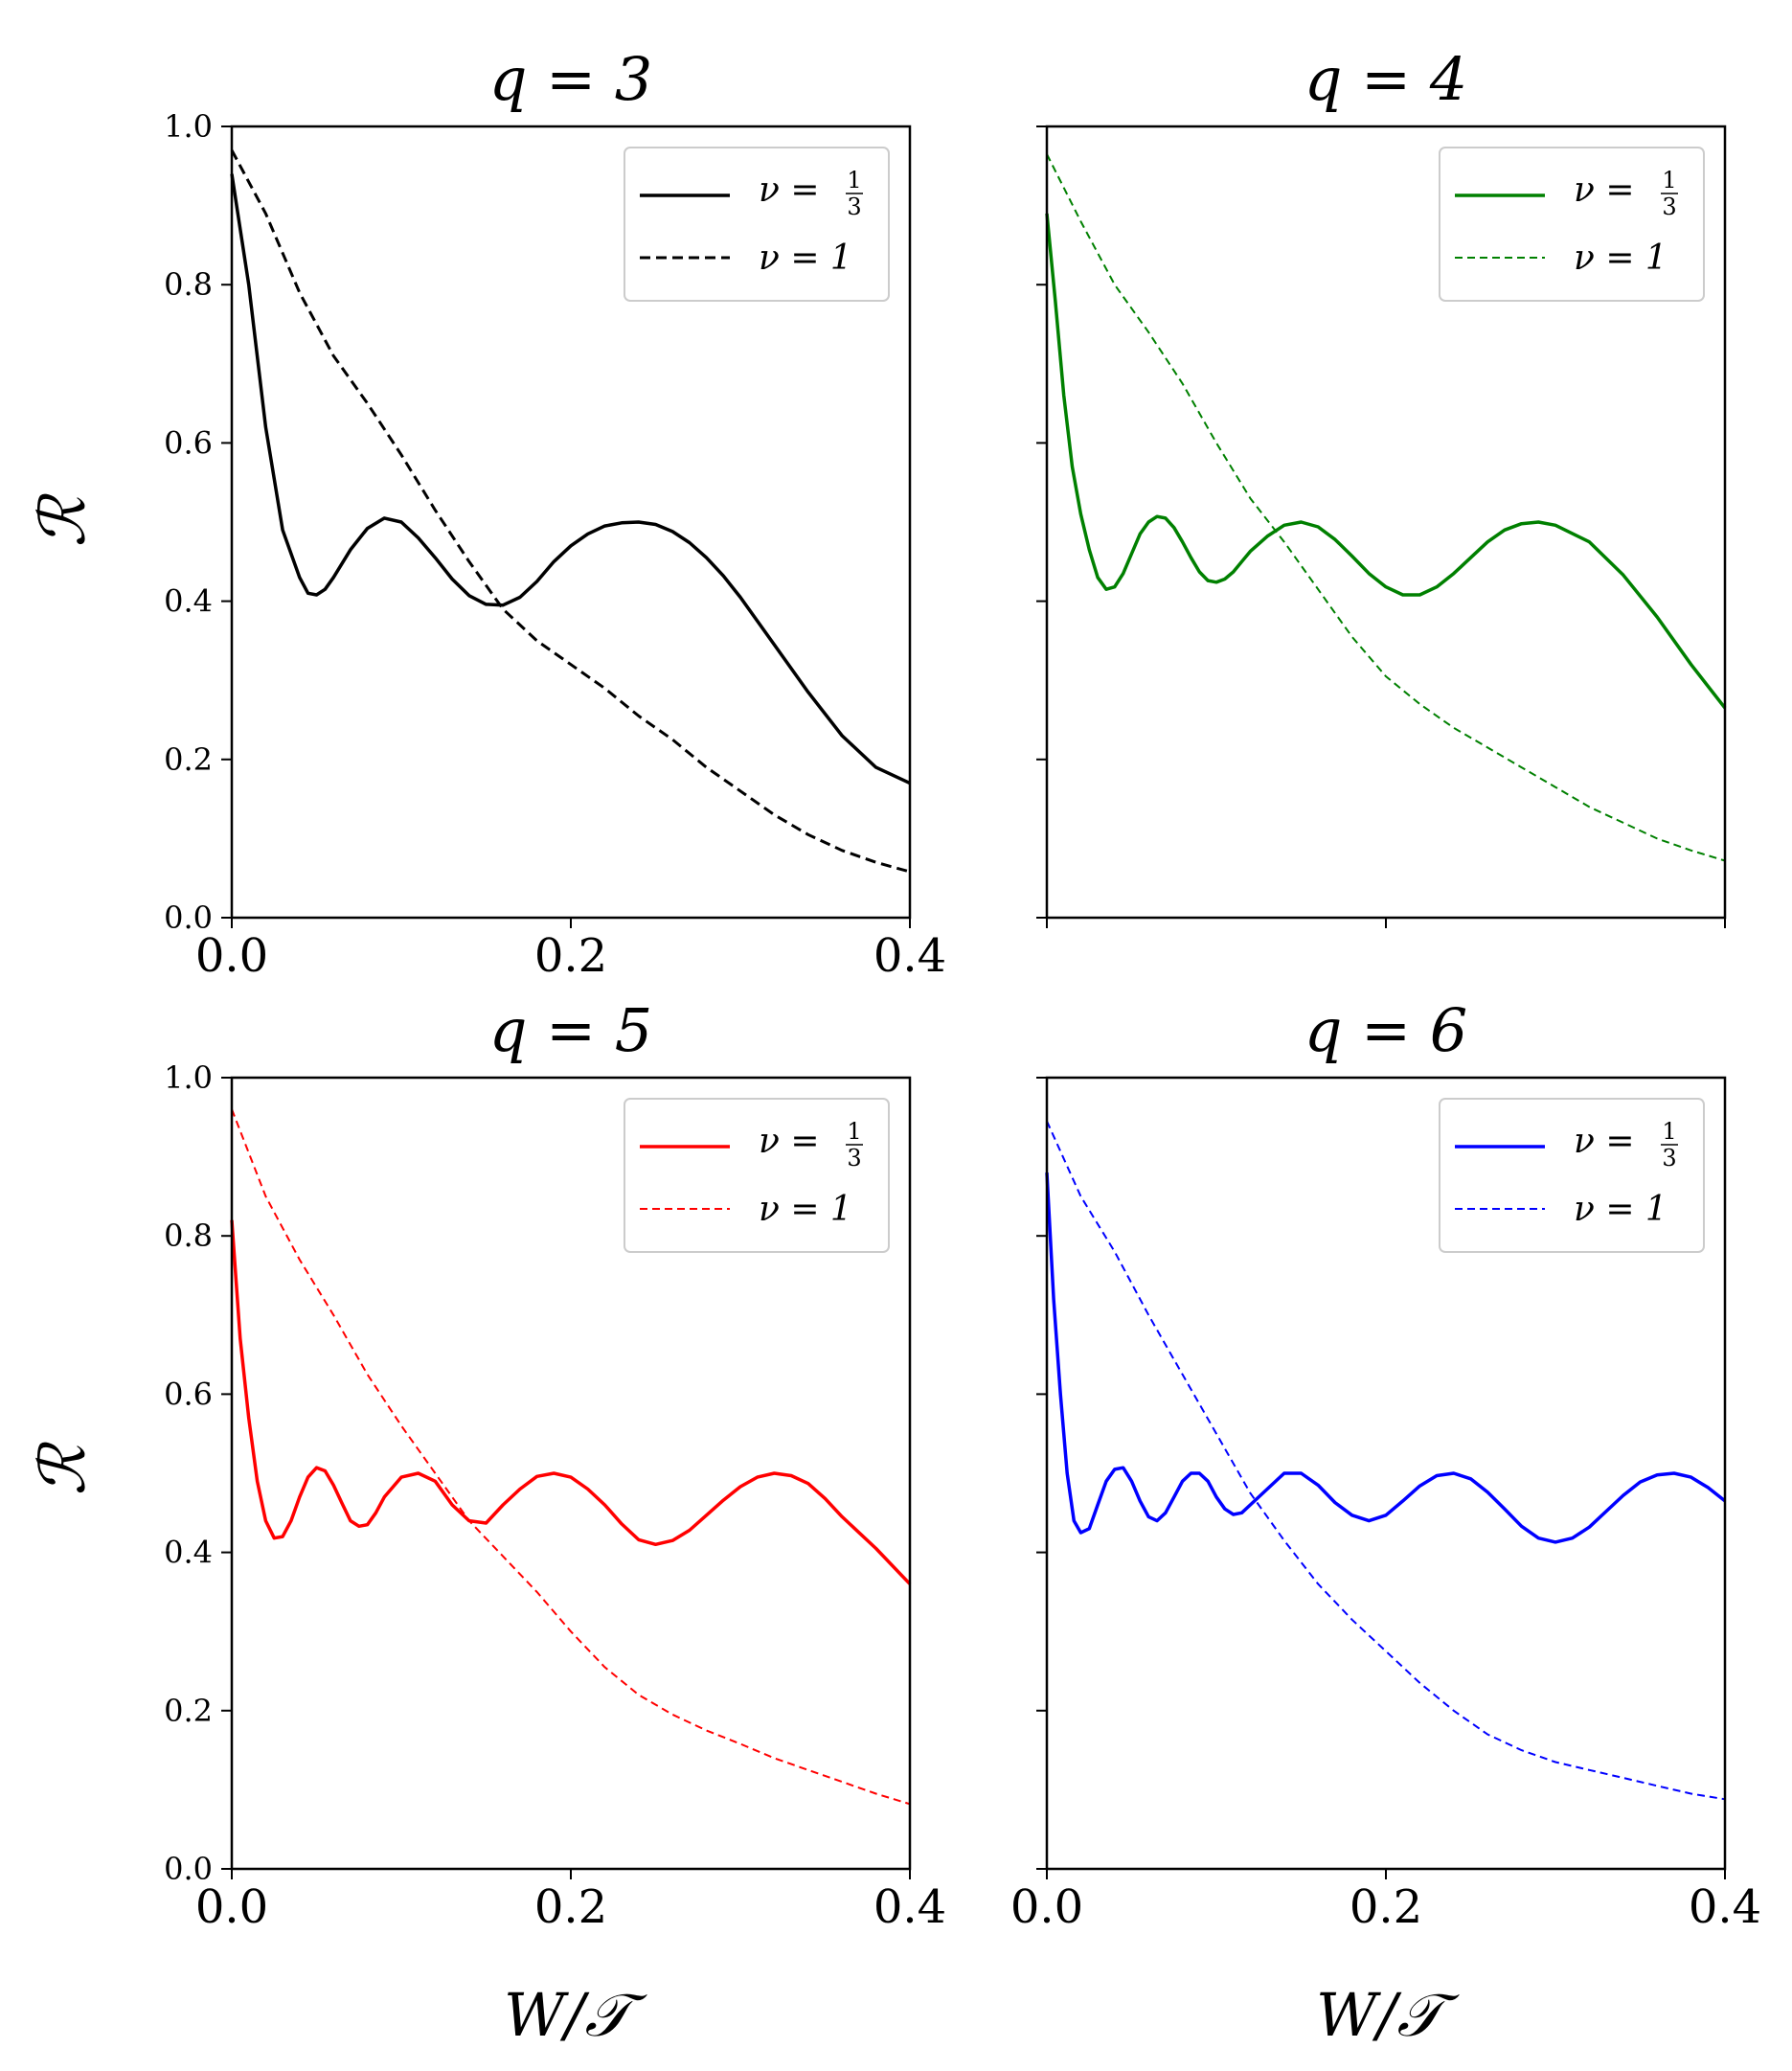 This screenshot has height=2071, width=1792. What do you see at coordinates (1386, 79) in the screenshot?
I see `panel-title: q = 4` at bounding box center [1386, 79].